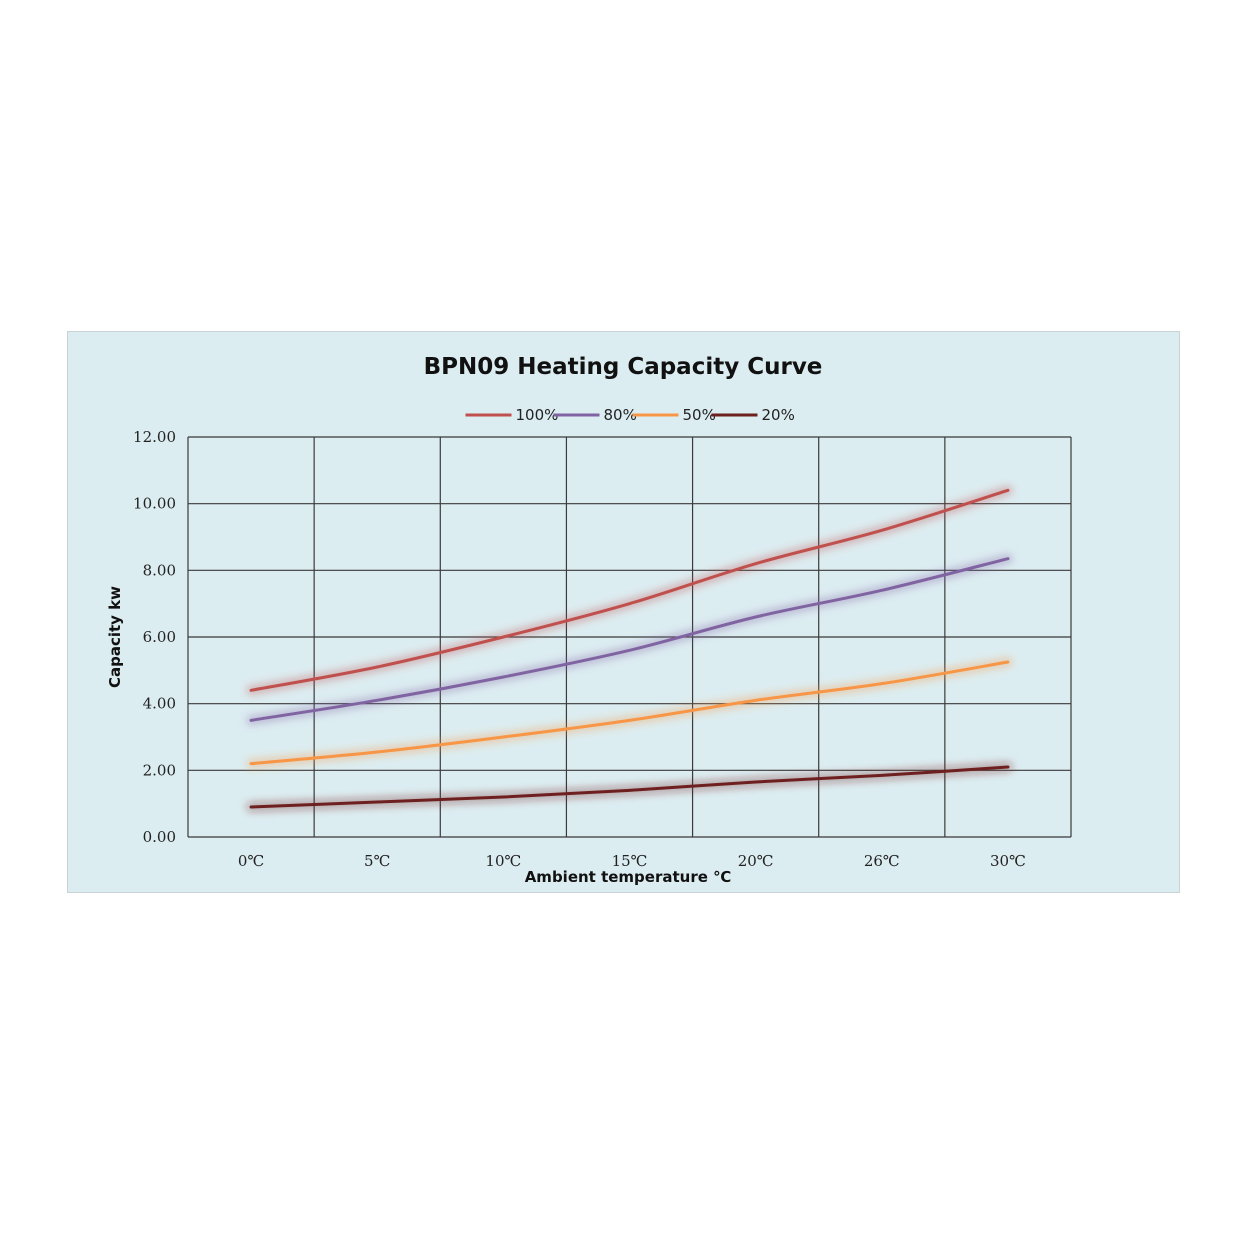  I want to click on legend: 100% 80% 50% 20%, so click(630, 415).